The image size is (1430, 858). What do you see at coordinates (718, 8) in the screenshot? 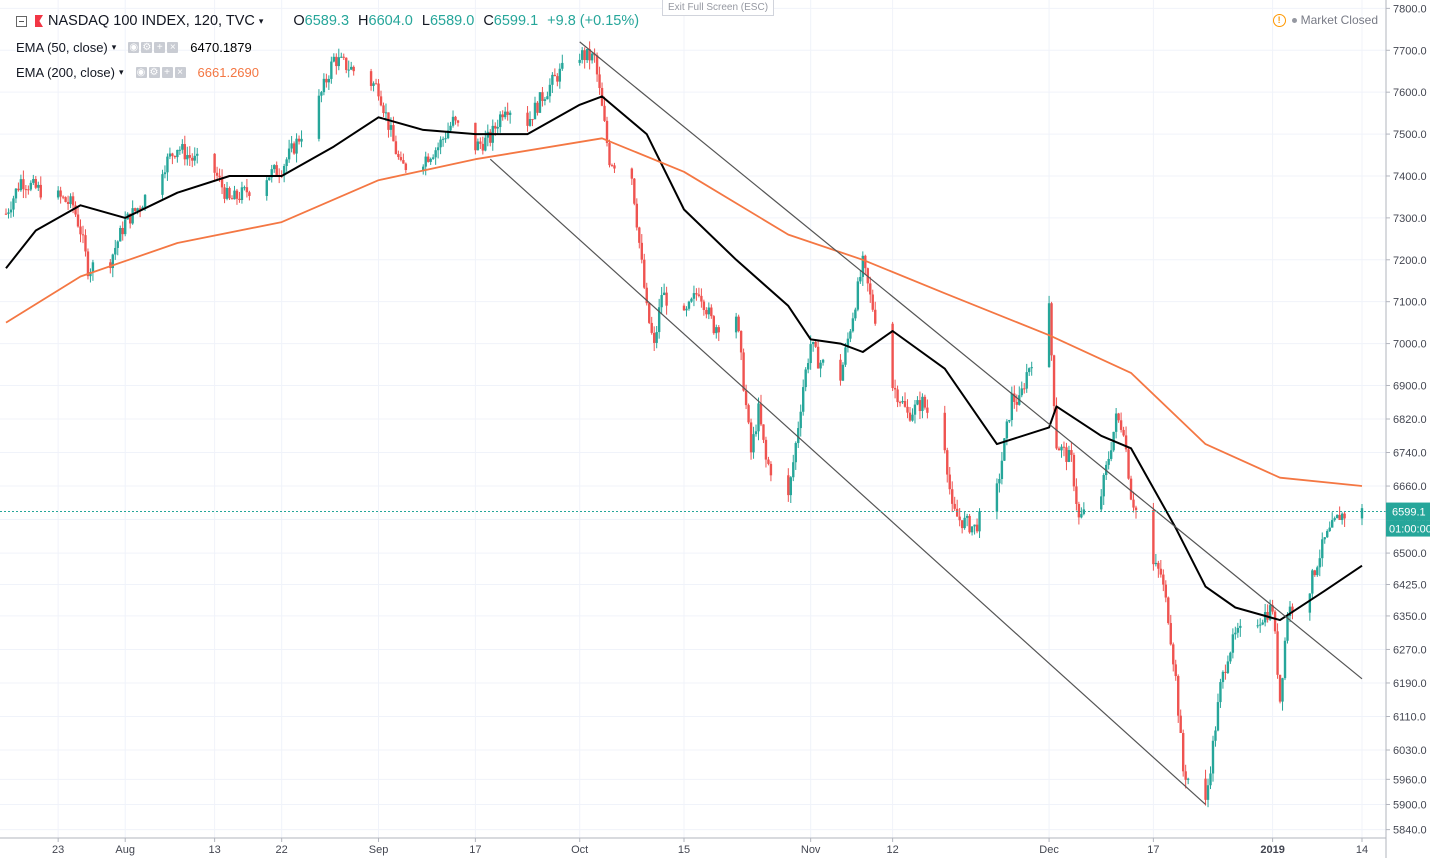
I see `exit-fullscreen-button: Exit Full Screen (ESC)` at bounding box center [718, 8].